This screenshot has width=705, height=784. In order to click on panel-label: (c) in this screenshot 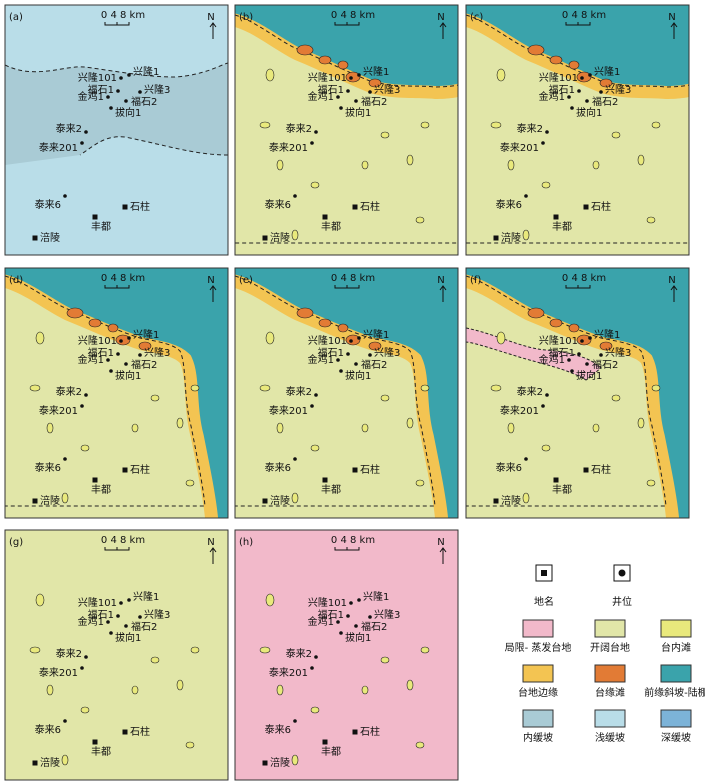, I will do `click(476, 17)`.